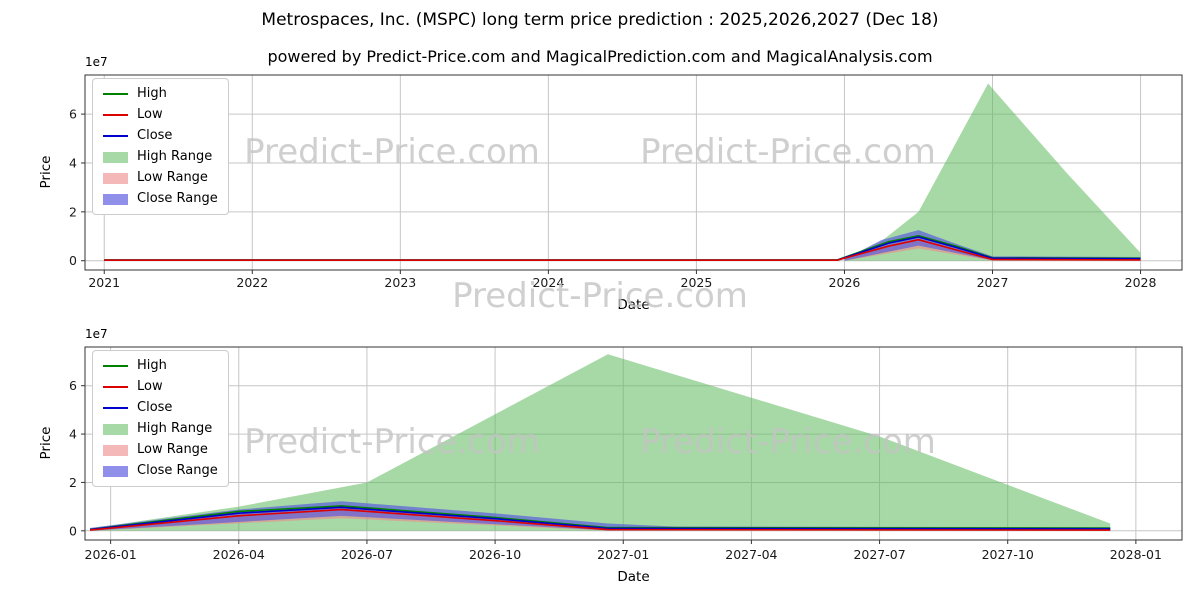 The image size is (1200, 600). Describe the element at coordinates (495, 554) in the screenshot. I see `x-tick-label: 2026-10` at that location.